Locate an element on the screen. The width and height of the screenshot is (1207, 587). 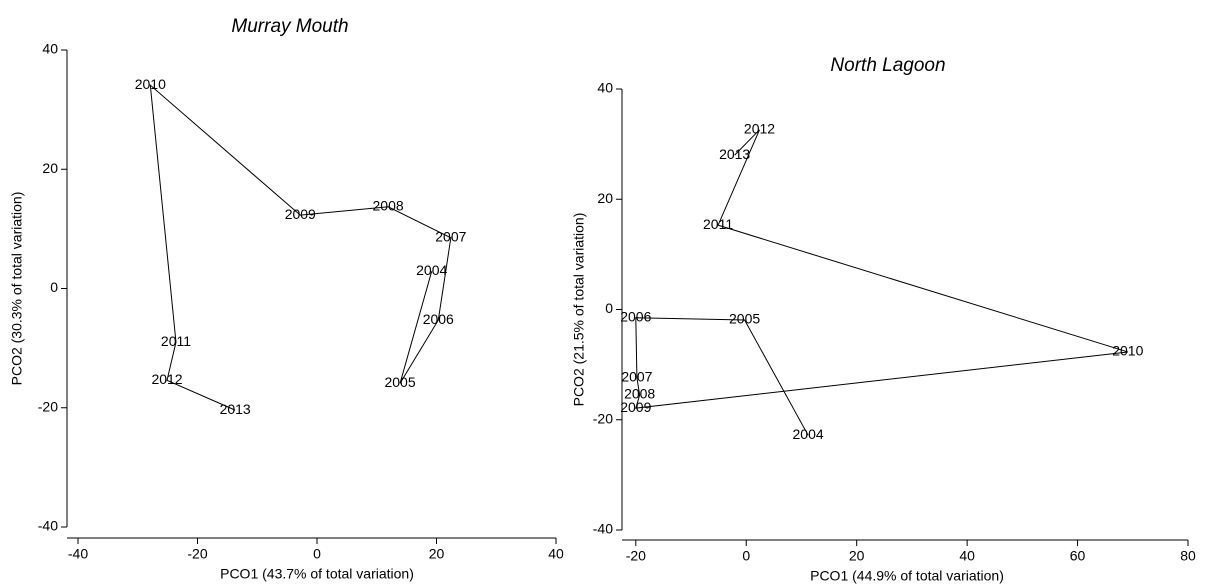
y-axis-title: PCO2 (21.5% of total variation) is located at coordinates (579, 310).